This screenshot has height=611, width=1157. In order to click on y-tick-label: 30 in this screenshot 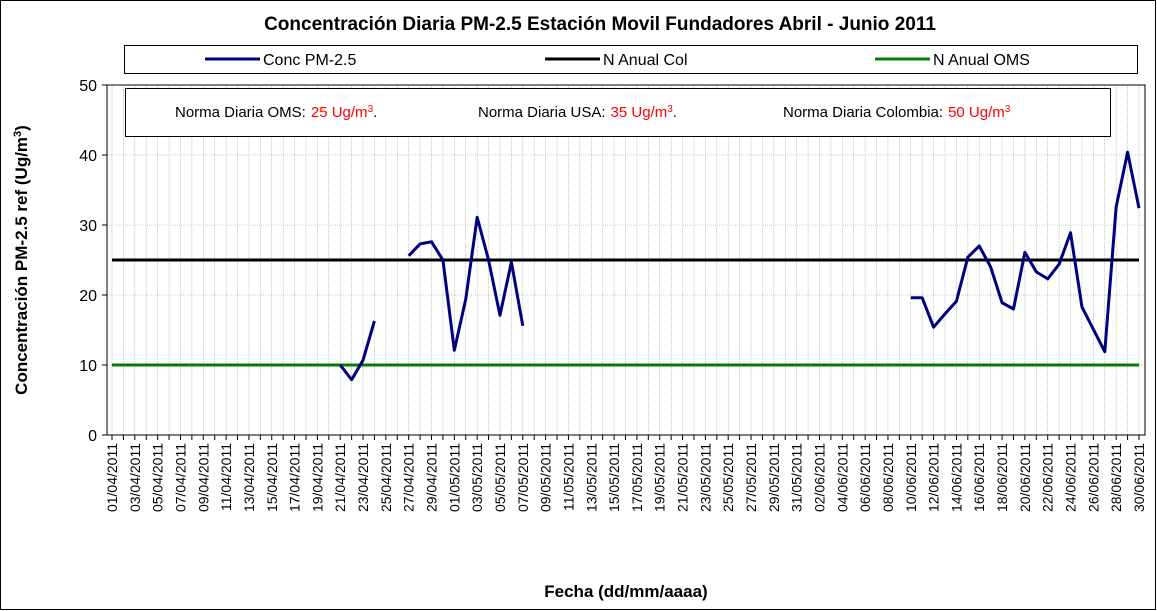, I will do `click(88, 226)`.